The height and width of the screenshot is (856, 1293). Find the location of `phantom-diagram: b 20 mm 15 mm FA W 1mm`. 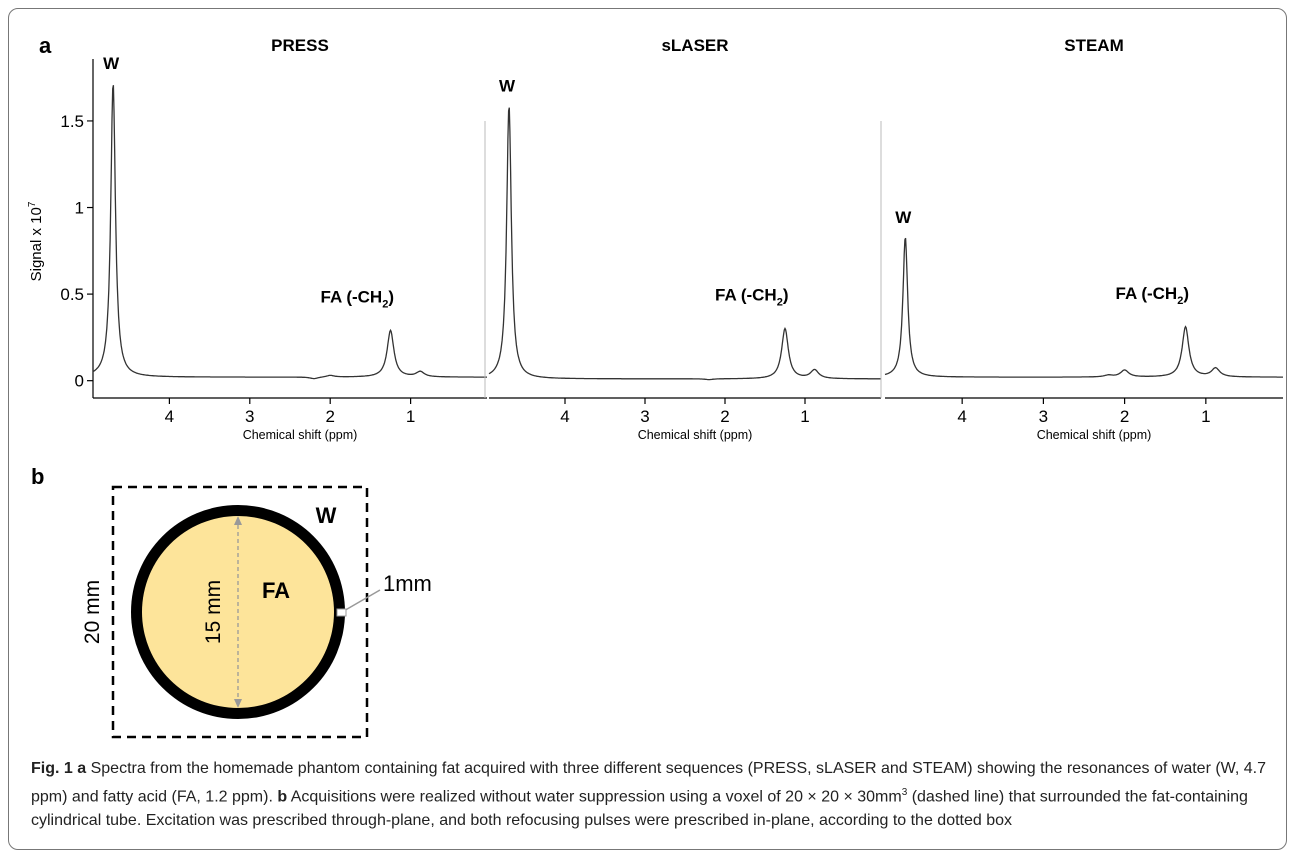

phantom-diagram: b 20 mm 15 mm FA W 1mm is located at coordinates (231, 601).